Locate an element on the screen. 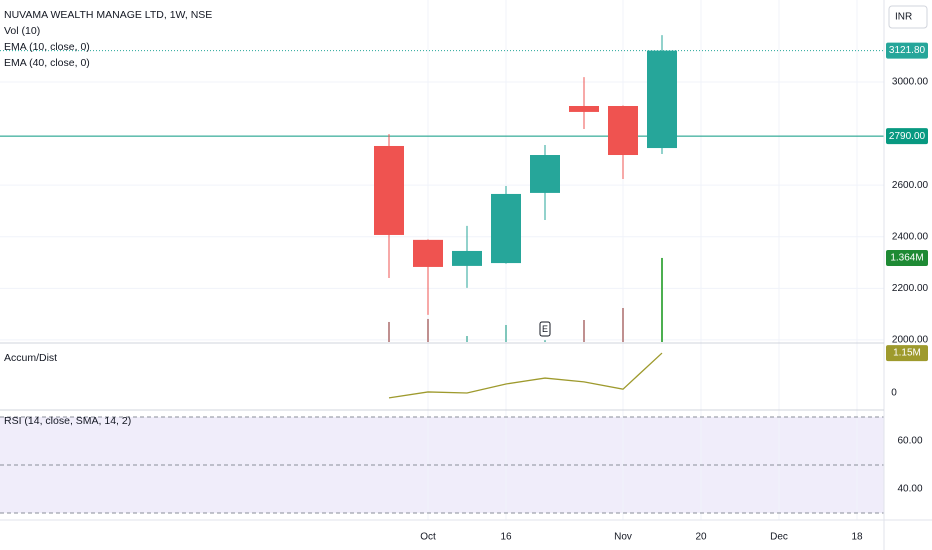 Image resolution: width=932 pixels, height=550 pixels. volume-label: 1.364M is located at coordinates (906, 258).